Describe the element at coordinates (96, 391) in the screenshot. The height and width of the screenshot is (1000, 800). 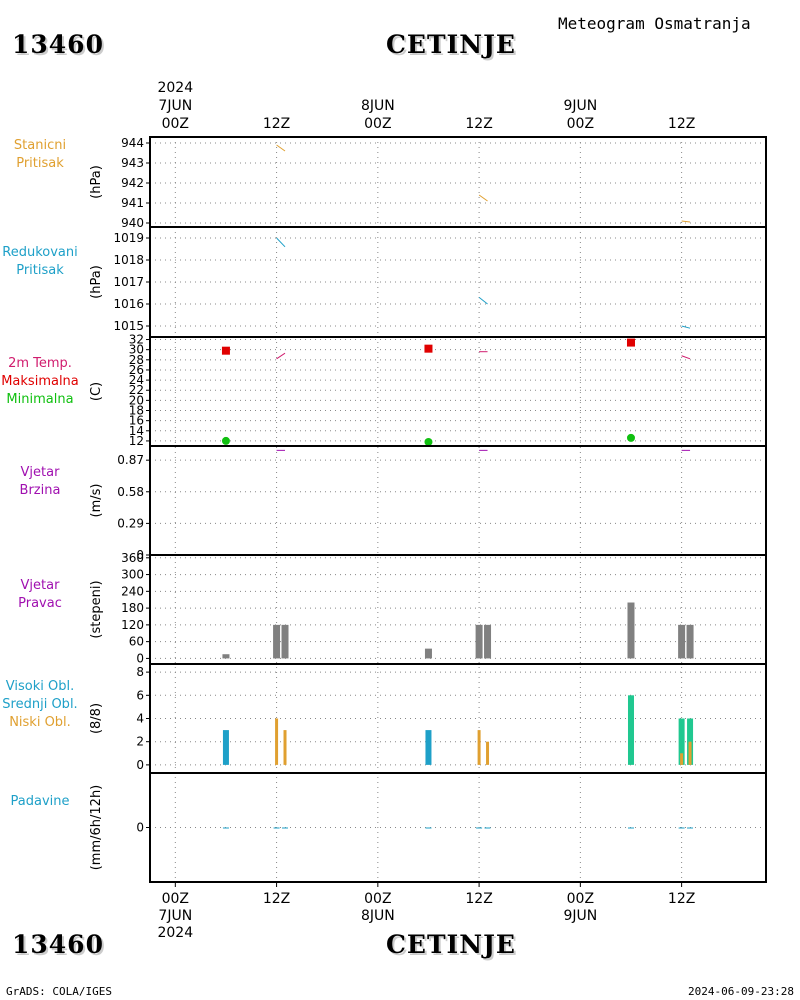
I see `temperature-unit-label: (C)` at that location.